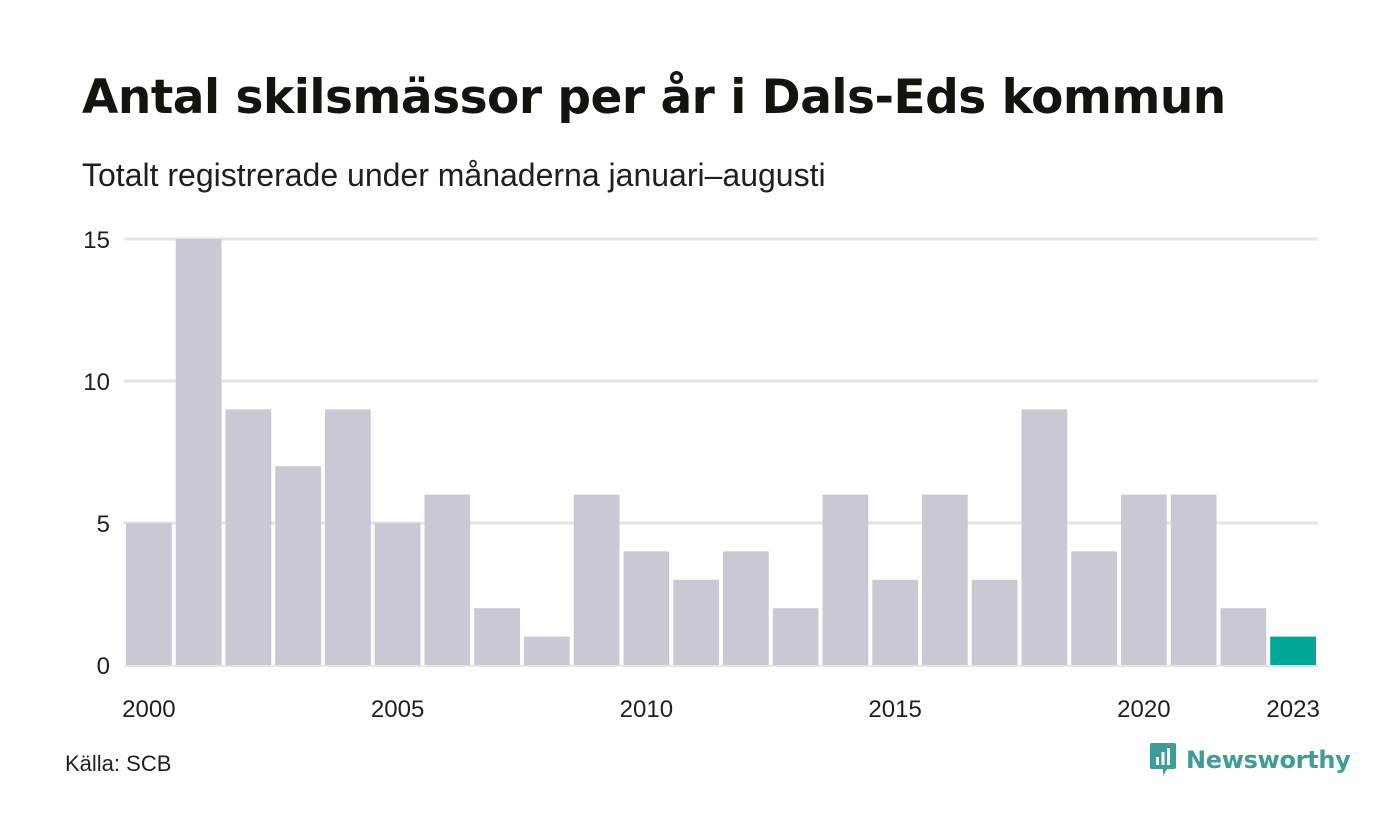 The width and height of the screenshot is (1400, 840). Describe the element at coordinates (96, 453) in the screenshot. I see `y-axis-ticks: 0 5 10 15` at that location.